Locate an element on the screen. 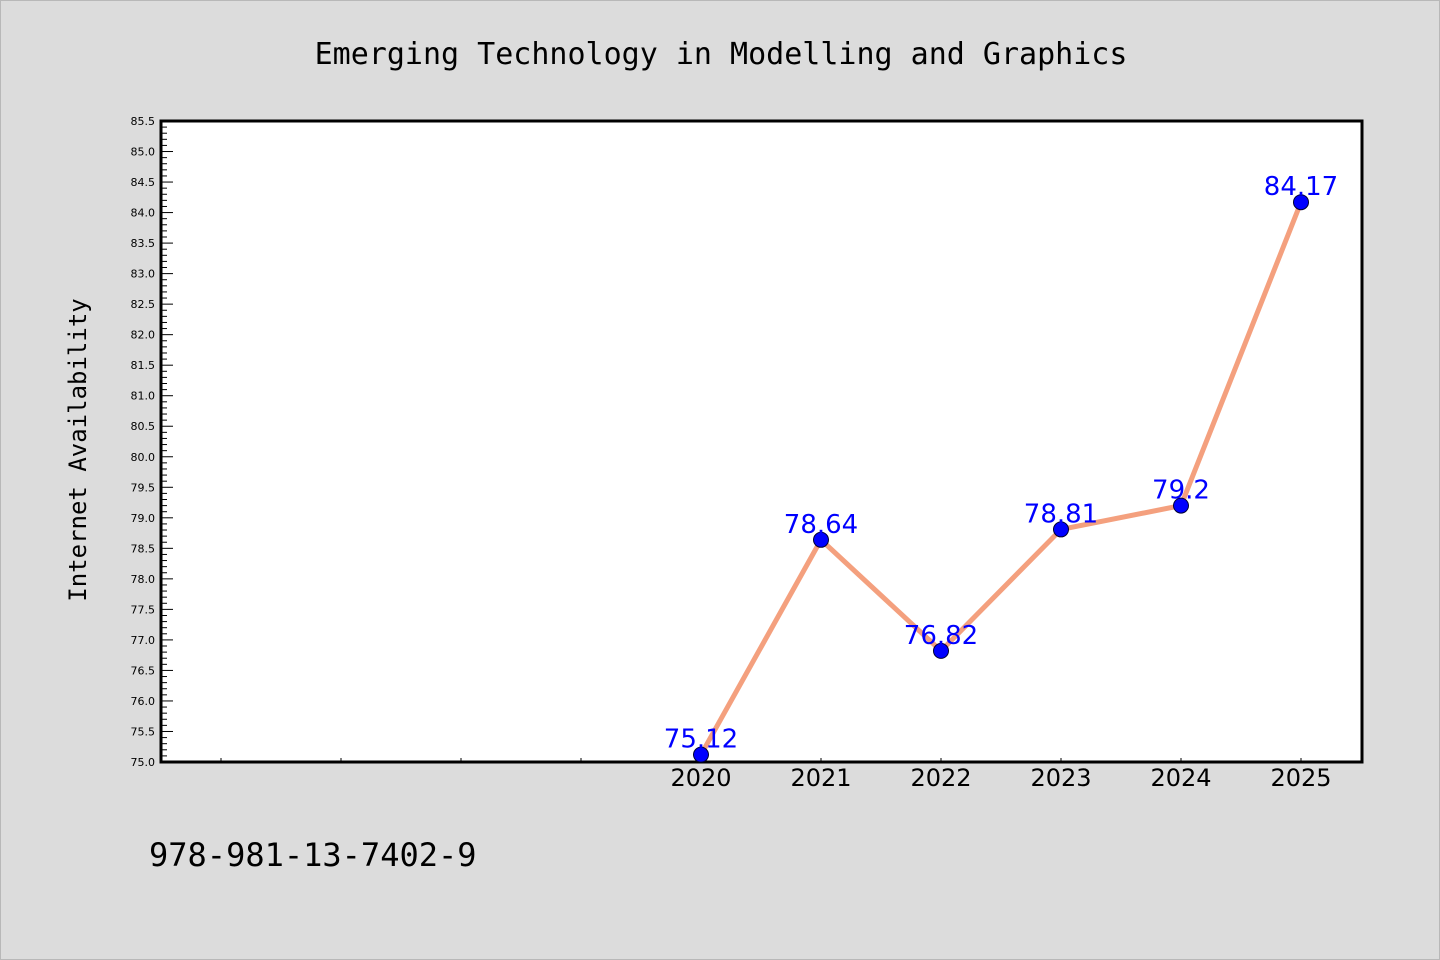 This screenshot has height=960, width=1440. data-label: 79.2 is located at coordinates (1181, 491).